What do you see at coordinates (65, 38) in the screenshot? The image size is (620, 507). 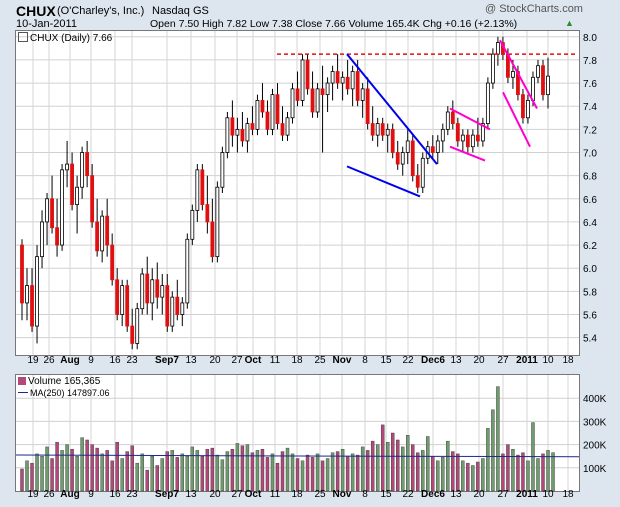 I see `price-legend: CHUX (Daily) 7.66` at bounding box center [65, 38].